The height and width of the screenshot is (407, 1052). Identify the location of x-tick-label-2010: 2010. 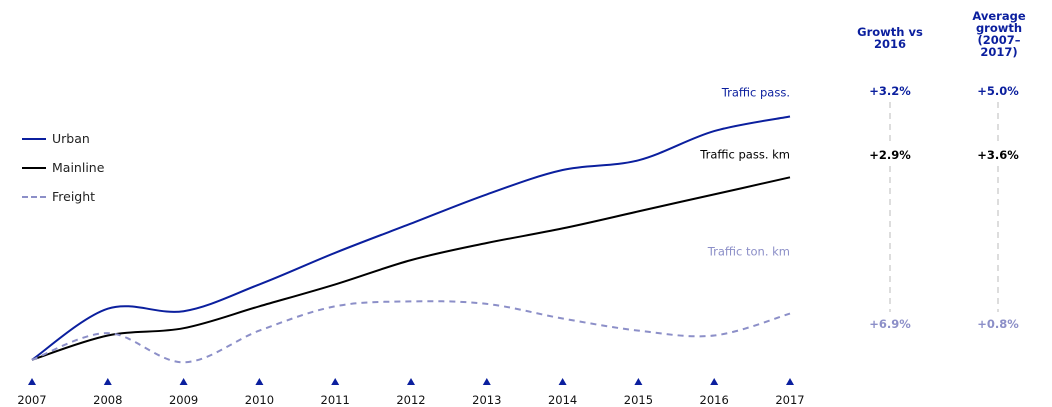
(259, 400).